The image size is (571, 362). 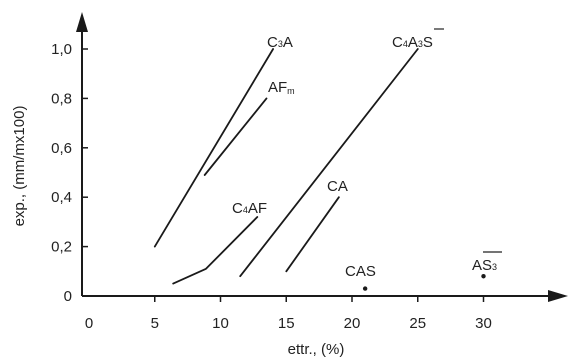 I want to click on x-tick-label: 30, so click(x=483, y=323).